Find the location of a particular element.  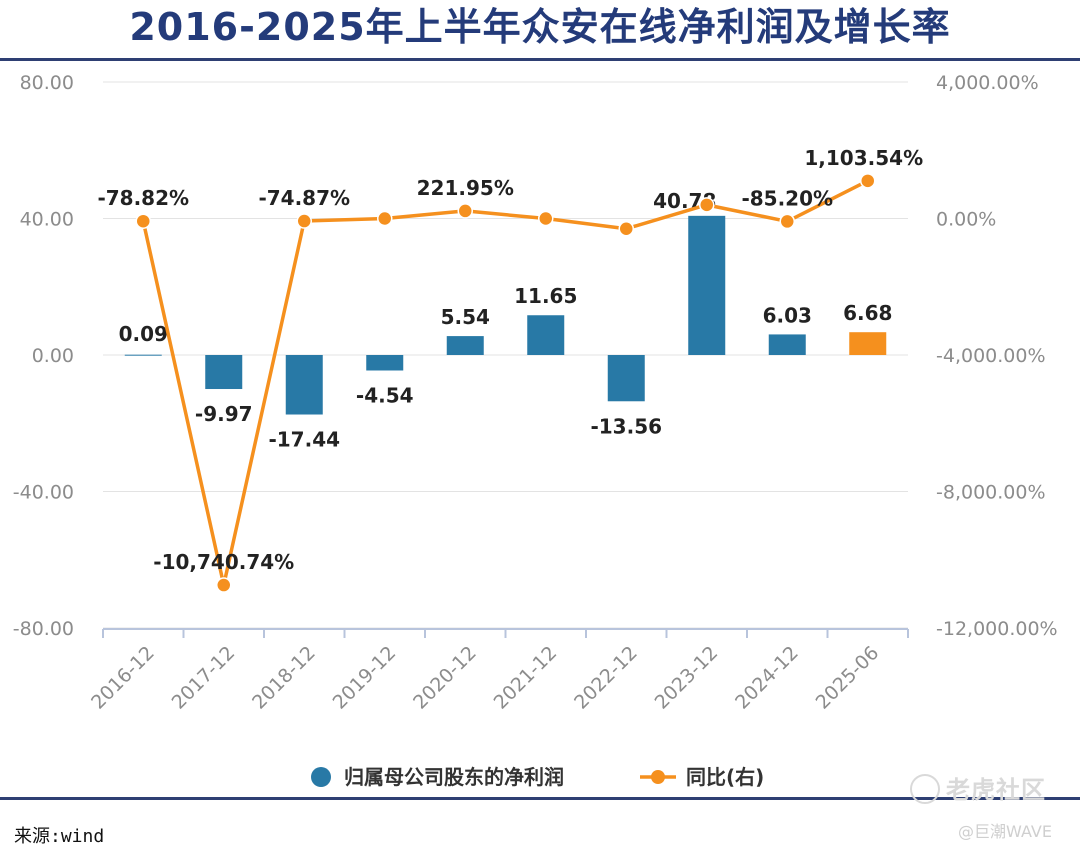

x-axis-tick-label: 2022-12 is located at coordinates (606, 678).